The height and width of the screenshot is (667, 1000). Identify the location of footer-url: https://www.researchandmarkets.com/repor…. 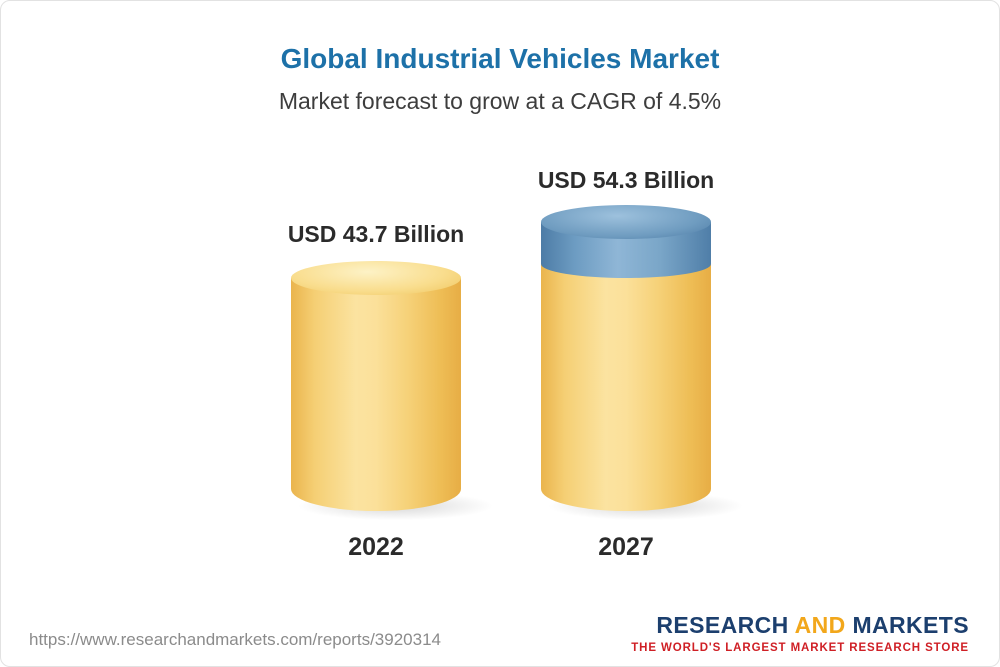
(235, 639).